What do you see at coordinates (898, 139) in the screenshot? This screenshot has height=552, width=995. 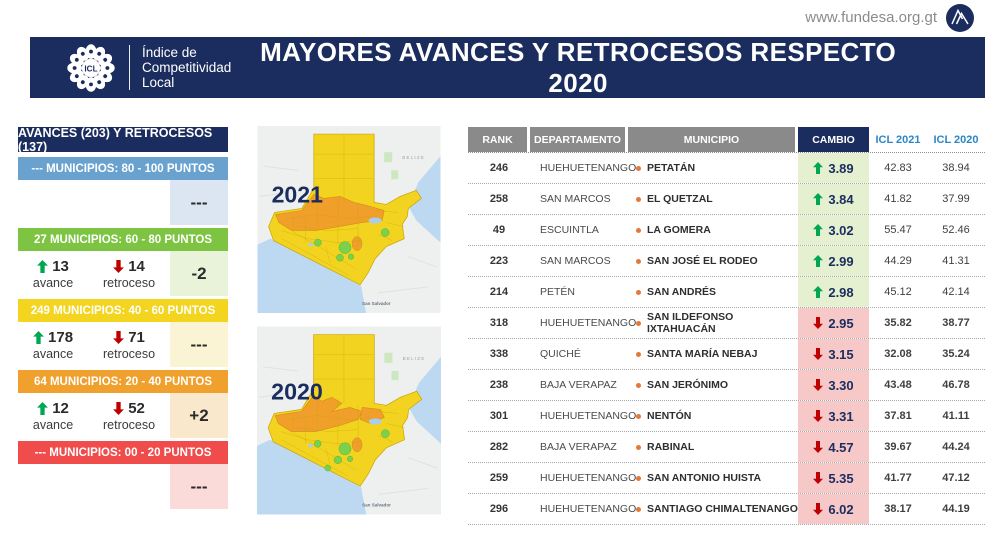 I see `icl-2021-header: ICL 2021` at bounding box center [898, 139].